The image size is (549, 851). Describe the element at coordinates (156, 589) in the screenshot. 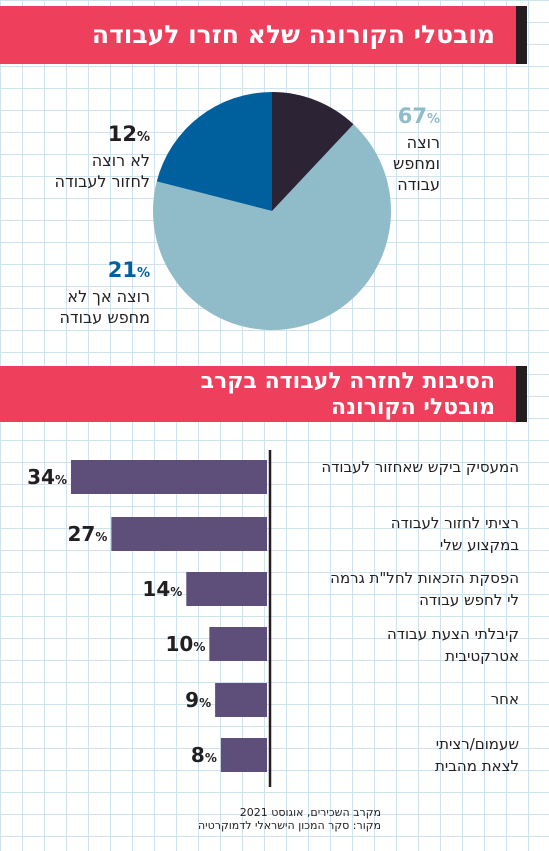

I see `bar-value-number: 14` at that location.